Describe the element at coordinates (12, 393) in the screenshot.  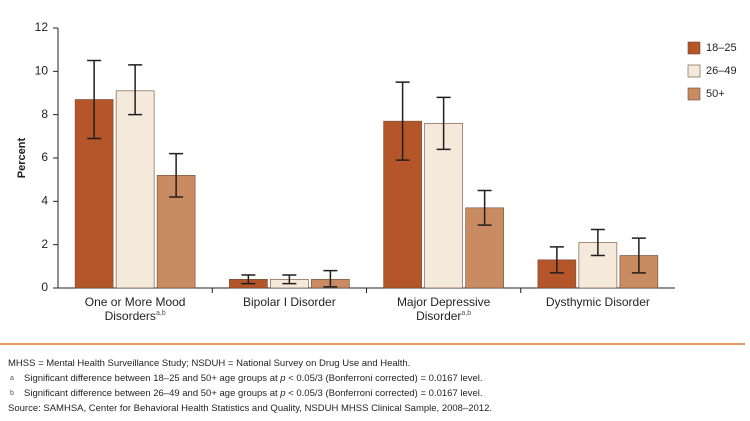
I see `footnote-marker: b` at that location.